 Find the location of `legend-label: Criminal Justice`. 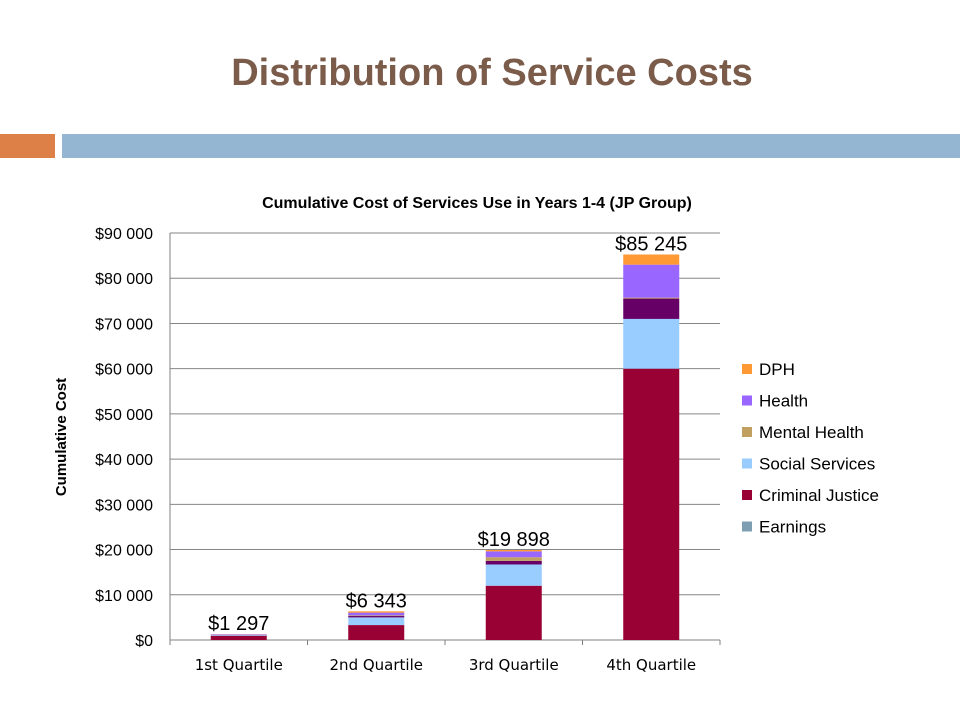

legend-label: Criminal Justice is located at coordinates (819, 495).